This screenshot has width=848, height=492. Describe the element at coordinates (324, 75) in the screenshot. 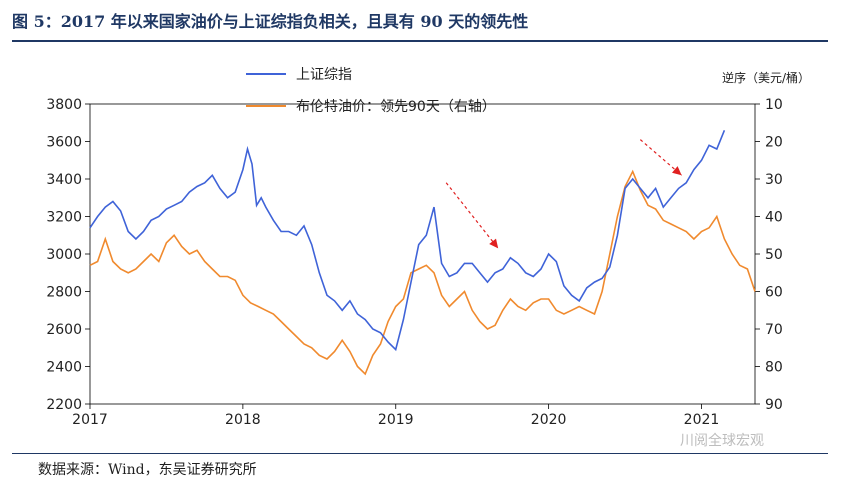

I see `legend-label-shanghai: 上证综指` at that location.